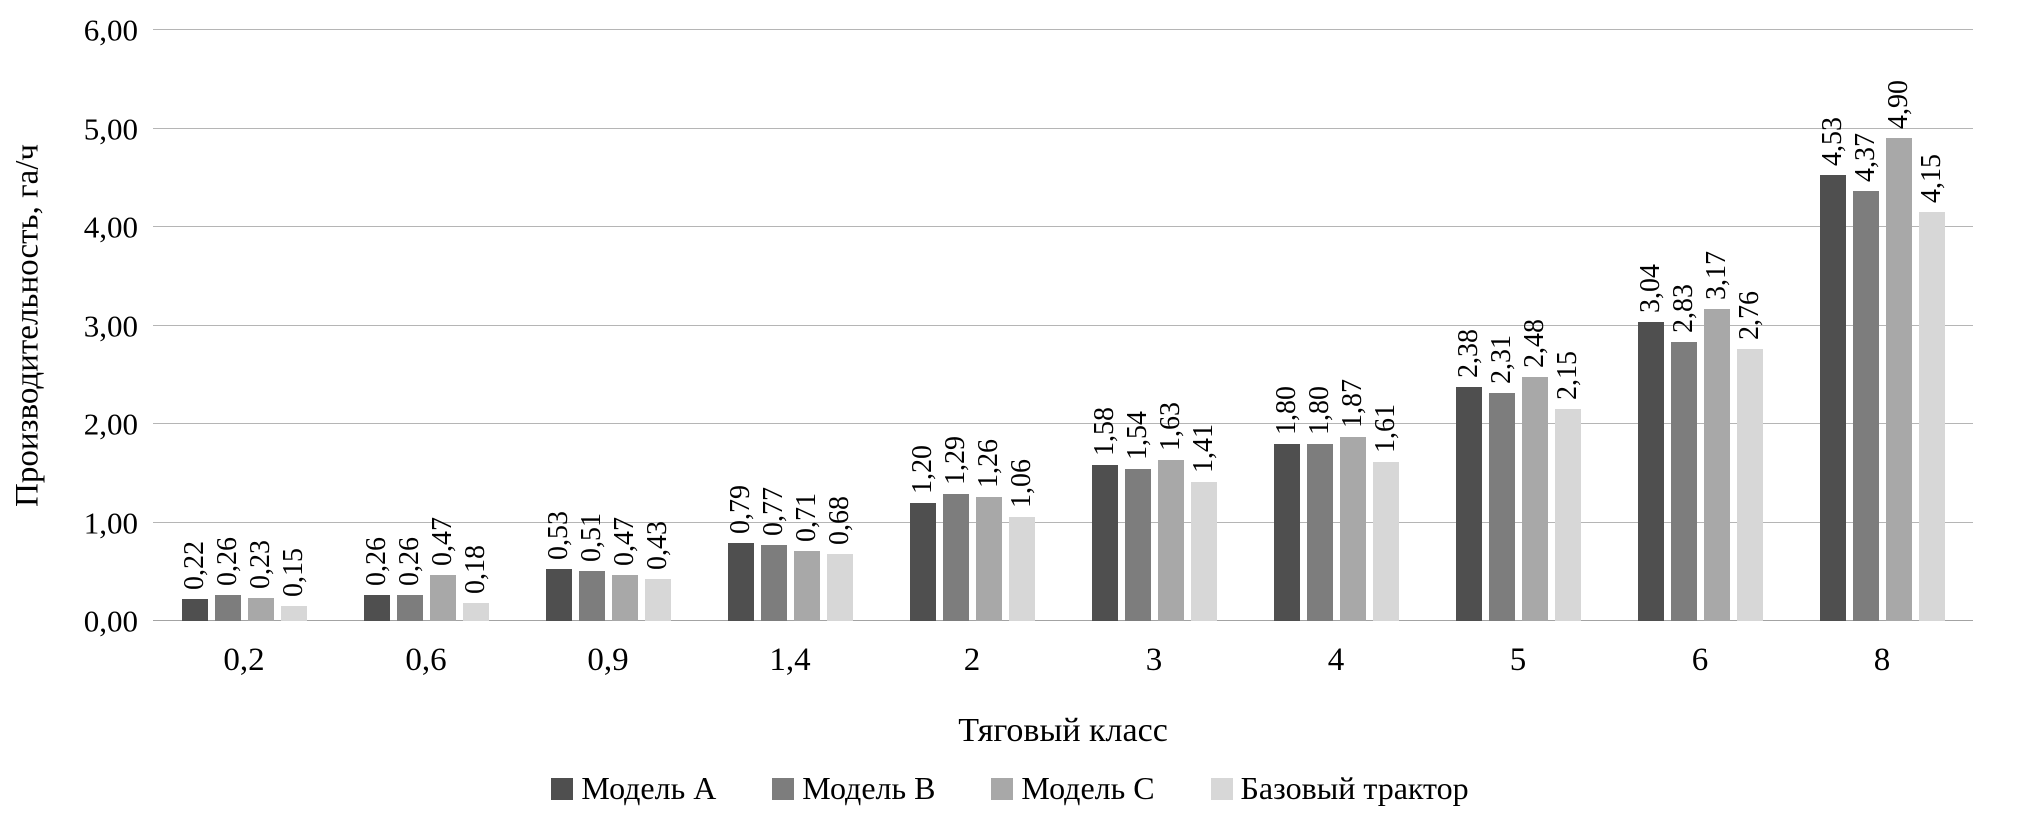 The width and height of the screenshot is (2020, 831). Describe the element at coordinates (1716, 275) in the screenshot. I see `bar-value-label: 3,17` at that location.